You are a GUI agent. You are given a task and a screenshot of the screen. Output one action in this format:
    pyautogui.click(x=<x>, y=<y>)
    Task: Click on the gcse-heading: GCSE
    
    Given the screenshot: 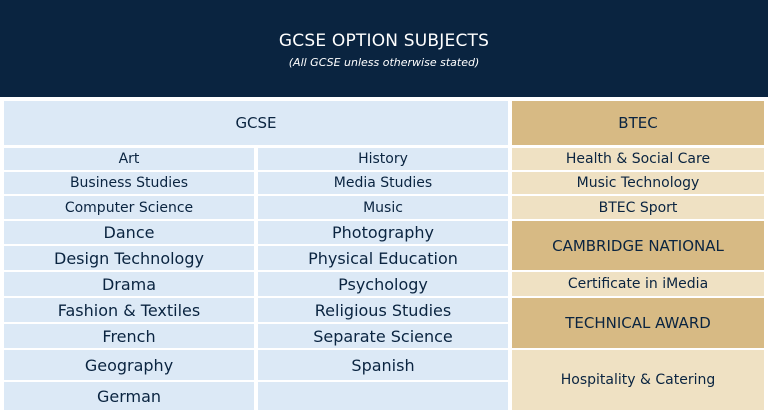 What is the action you would take?
    pyautogui.click(x=256, y=123)
    